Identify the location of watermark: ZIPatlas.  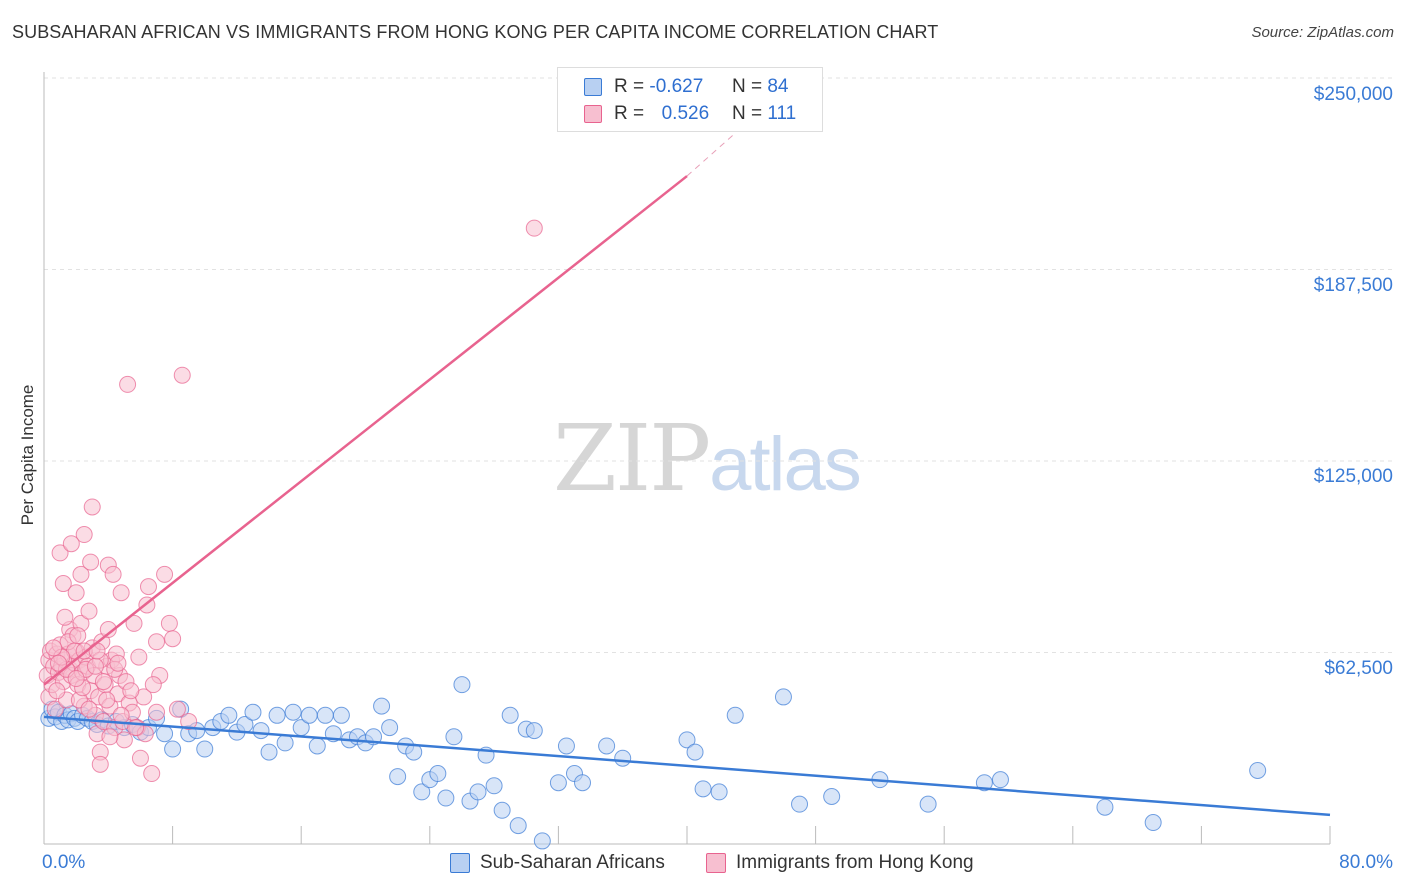
(707, 458).